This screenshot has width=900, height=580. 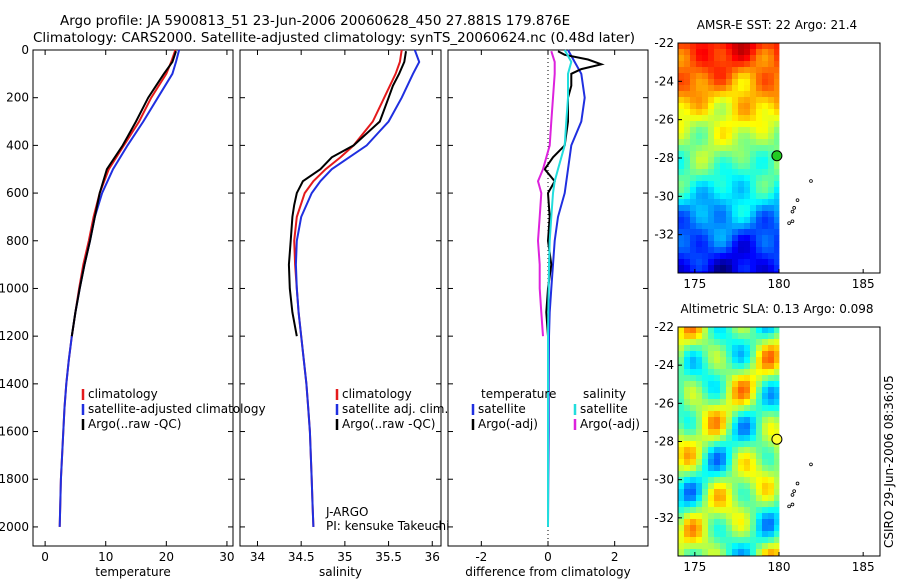 What do you see at coordinates (105, 557) in the screenshot?
I see `x-tick-label: 10` at bounding box center [105, 557].